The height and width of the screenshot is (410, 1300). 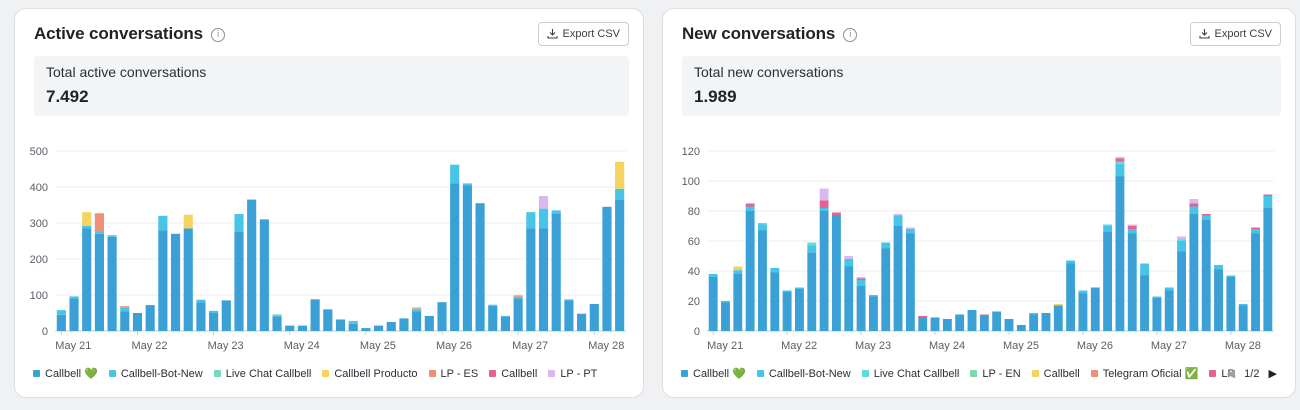 What do you see at coordinates (370, 374) in the screenshot?
I see `legend-item: Callbell Producto` at bounding box center [370, 374].